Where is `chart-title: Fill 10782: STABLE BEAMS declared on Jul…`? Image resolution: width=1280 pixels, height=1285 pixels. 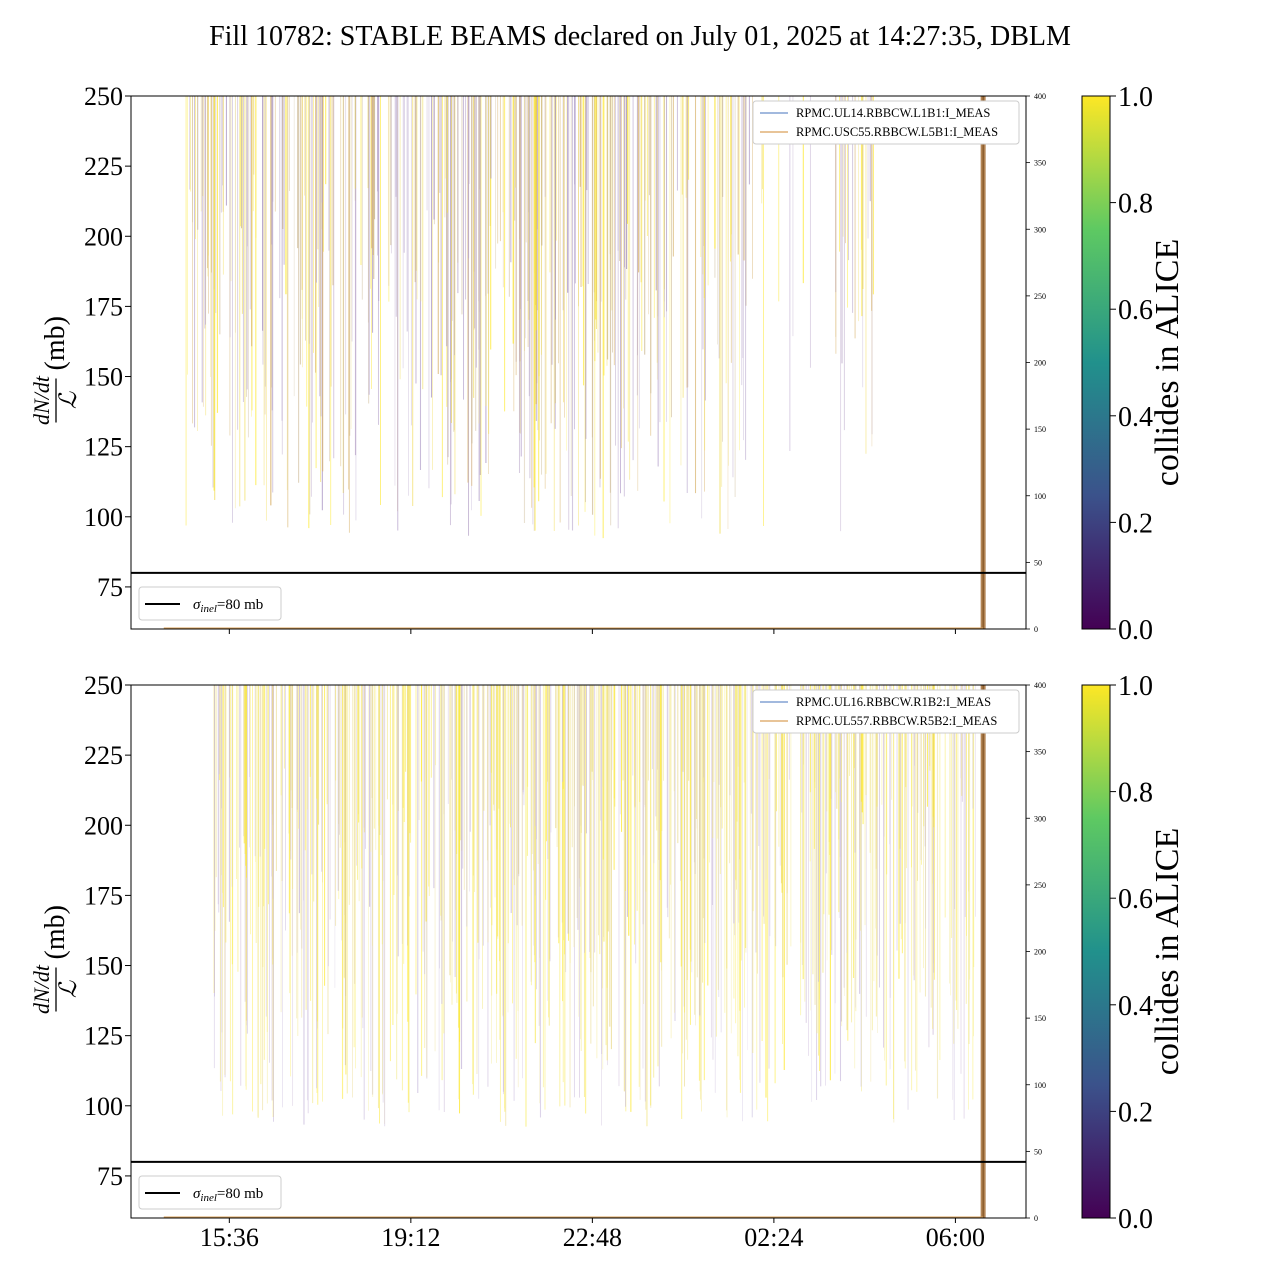
chart-title: Fill 10782: STABLE BEAMS declared on Jul… is located at coordinates (640, 36).